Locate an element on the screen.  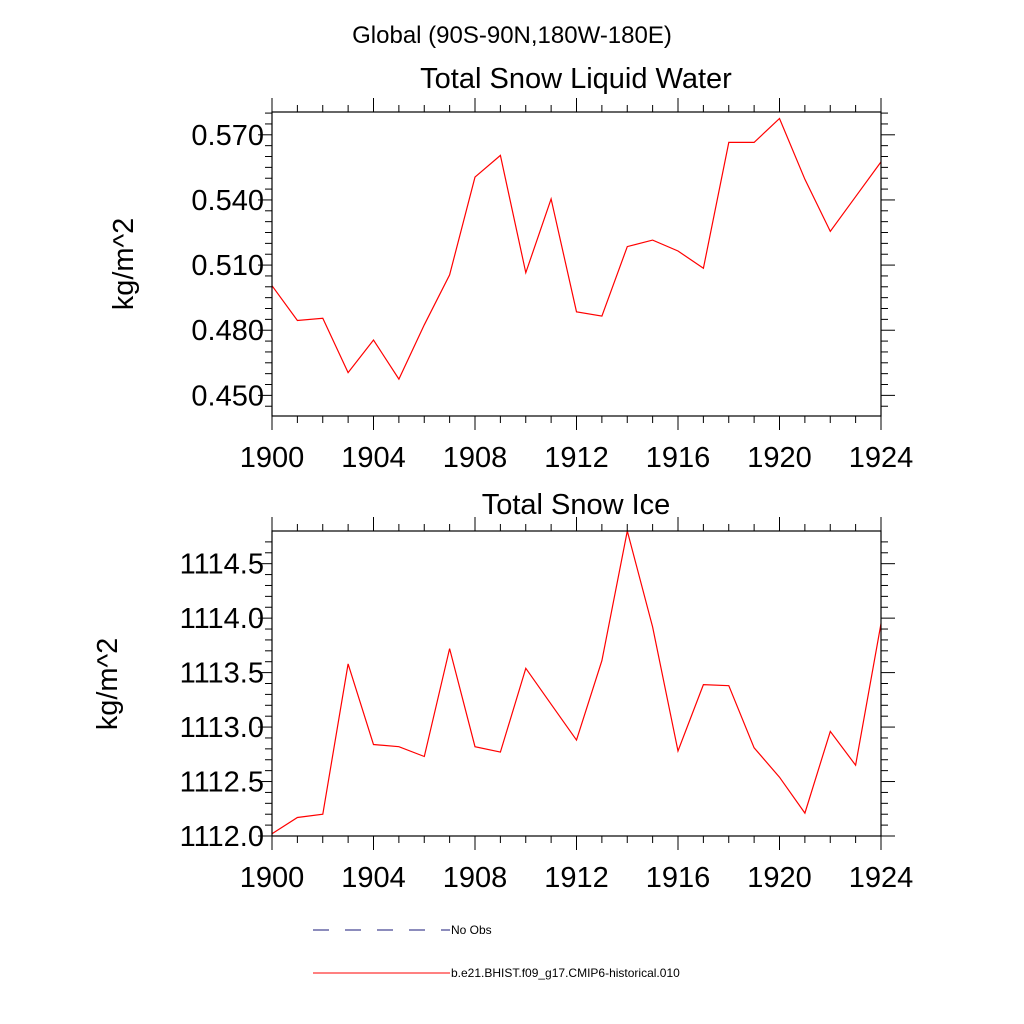
y-tick-label: 0.540 is located at coordinates (227, 201).